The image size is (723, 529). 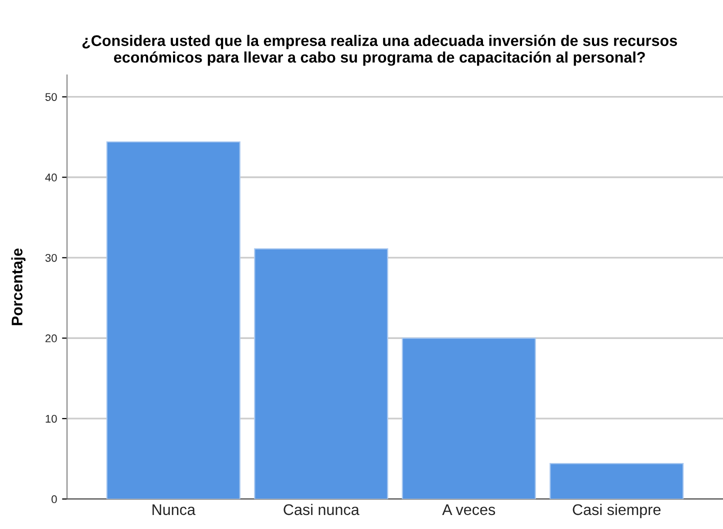 What do you see at coordinates (51, 178) in the screenshot?
I see `y-tick-label: 40` at bounding box center [51, 178].